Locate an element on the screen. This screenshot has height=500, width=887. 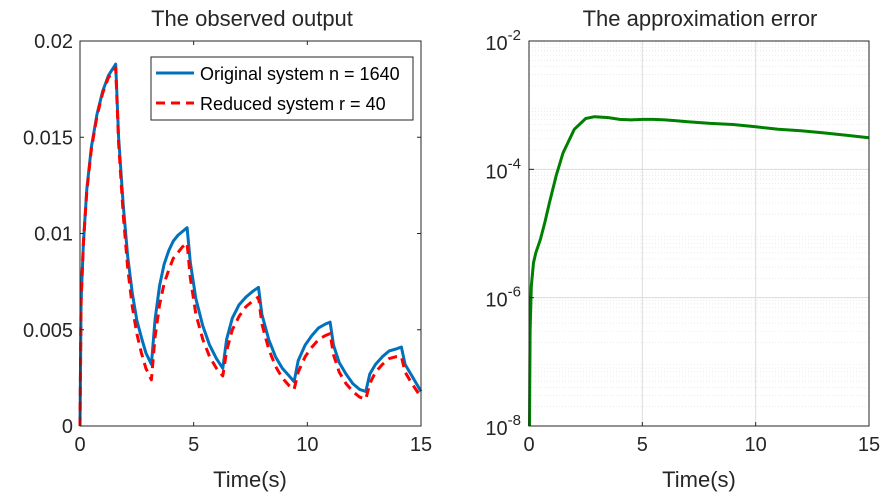
left-ytick-label: 0.005 is located at coordinates (48, 331).